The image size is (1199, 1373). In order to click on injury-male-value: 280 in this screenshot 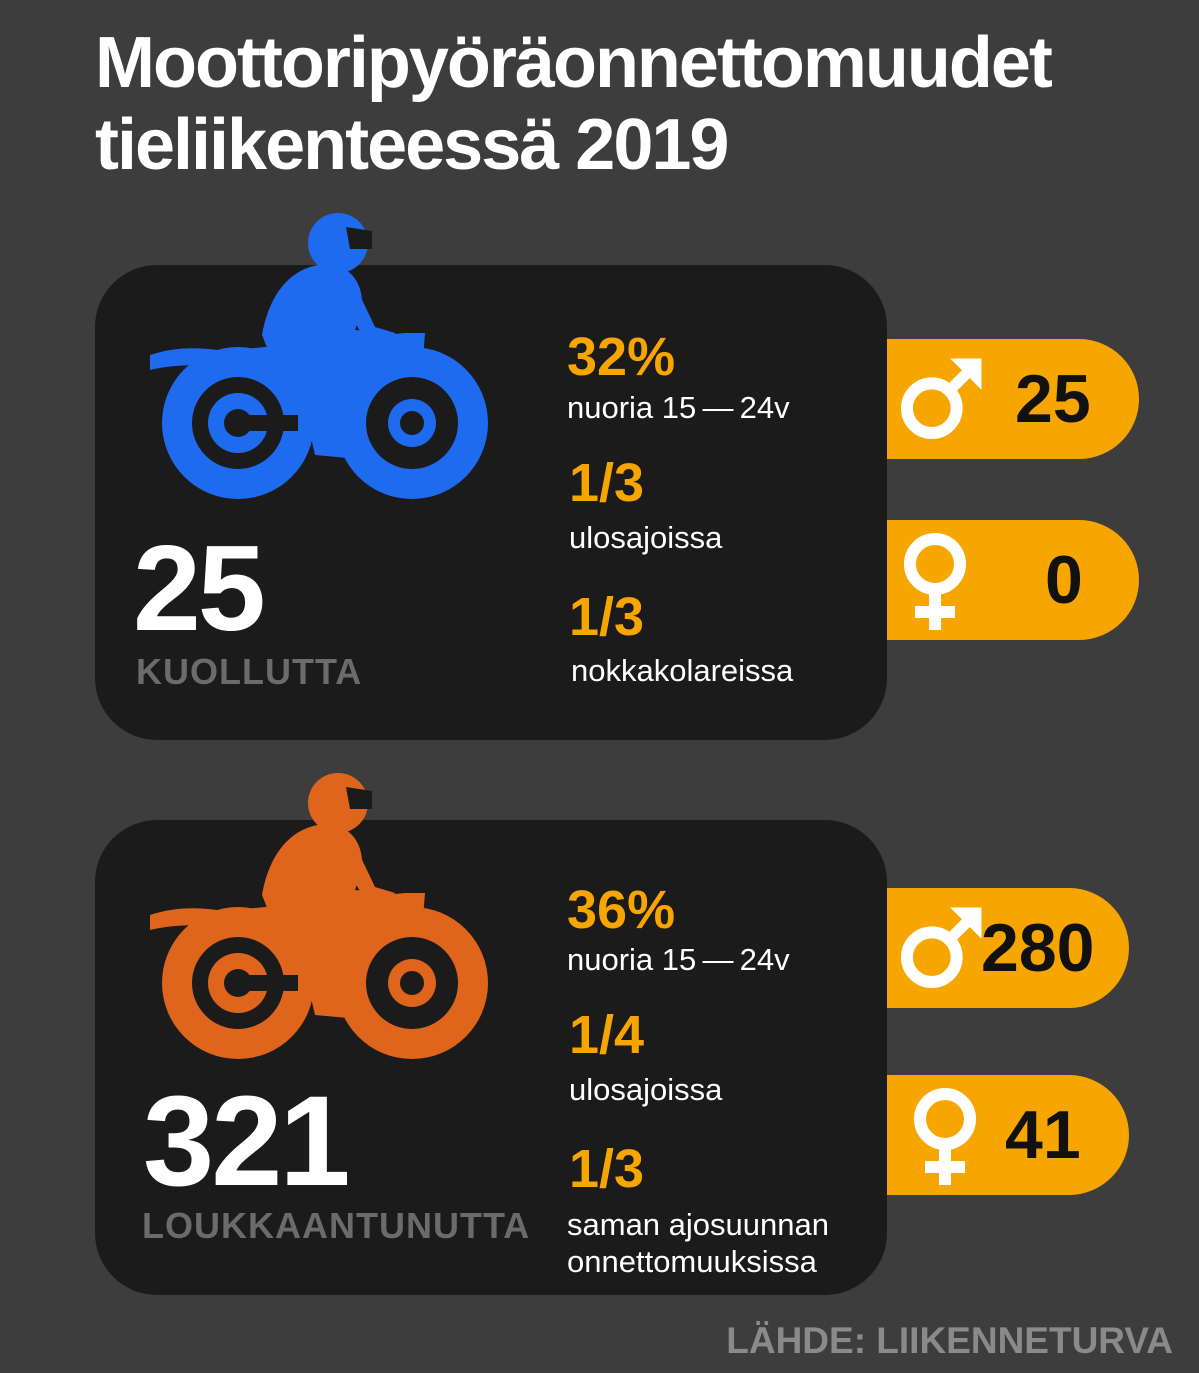, I will do `click(1038, 948)`.